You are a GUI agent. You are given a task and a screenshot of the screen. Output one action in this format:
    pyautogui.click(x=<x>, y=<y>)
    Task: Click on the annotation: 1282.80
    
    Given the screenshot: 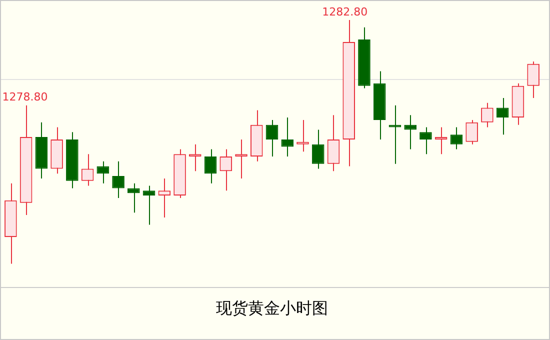 What is the action you would take?
    pyautogui.click(x=345, y=11)
    